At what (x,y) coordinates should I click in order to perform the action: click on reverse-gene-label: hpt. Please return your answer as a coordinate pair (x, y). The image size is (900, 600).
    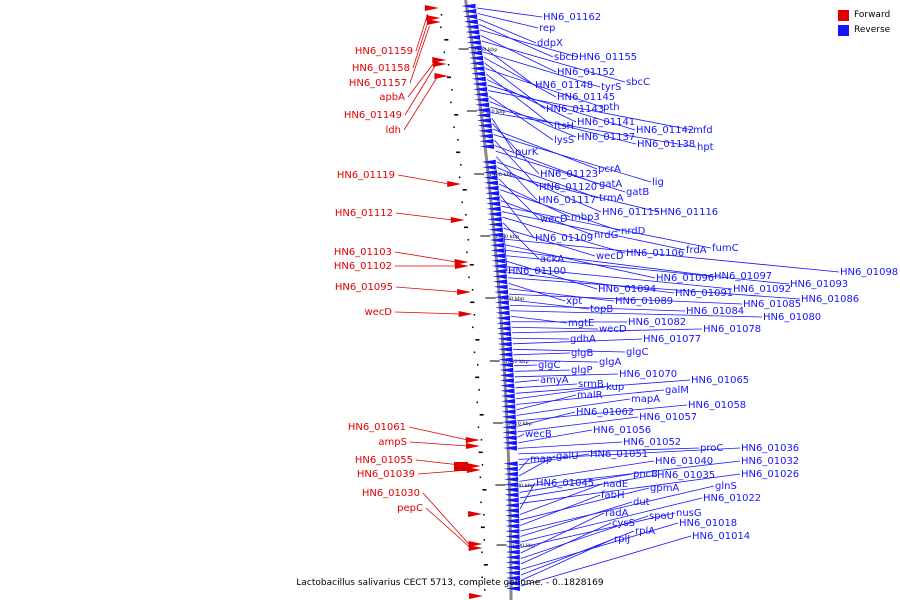
    Looking at the image, I should click on (705, 147).